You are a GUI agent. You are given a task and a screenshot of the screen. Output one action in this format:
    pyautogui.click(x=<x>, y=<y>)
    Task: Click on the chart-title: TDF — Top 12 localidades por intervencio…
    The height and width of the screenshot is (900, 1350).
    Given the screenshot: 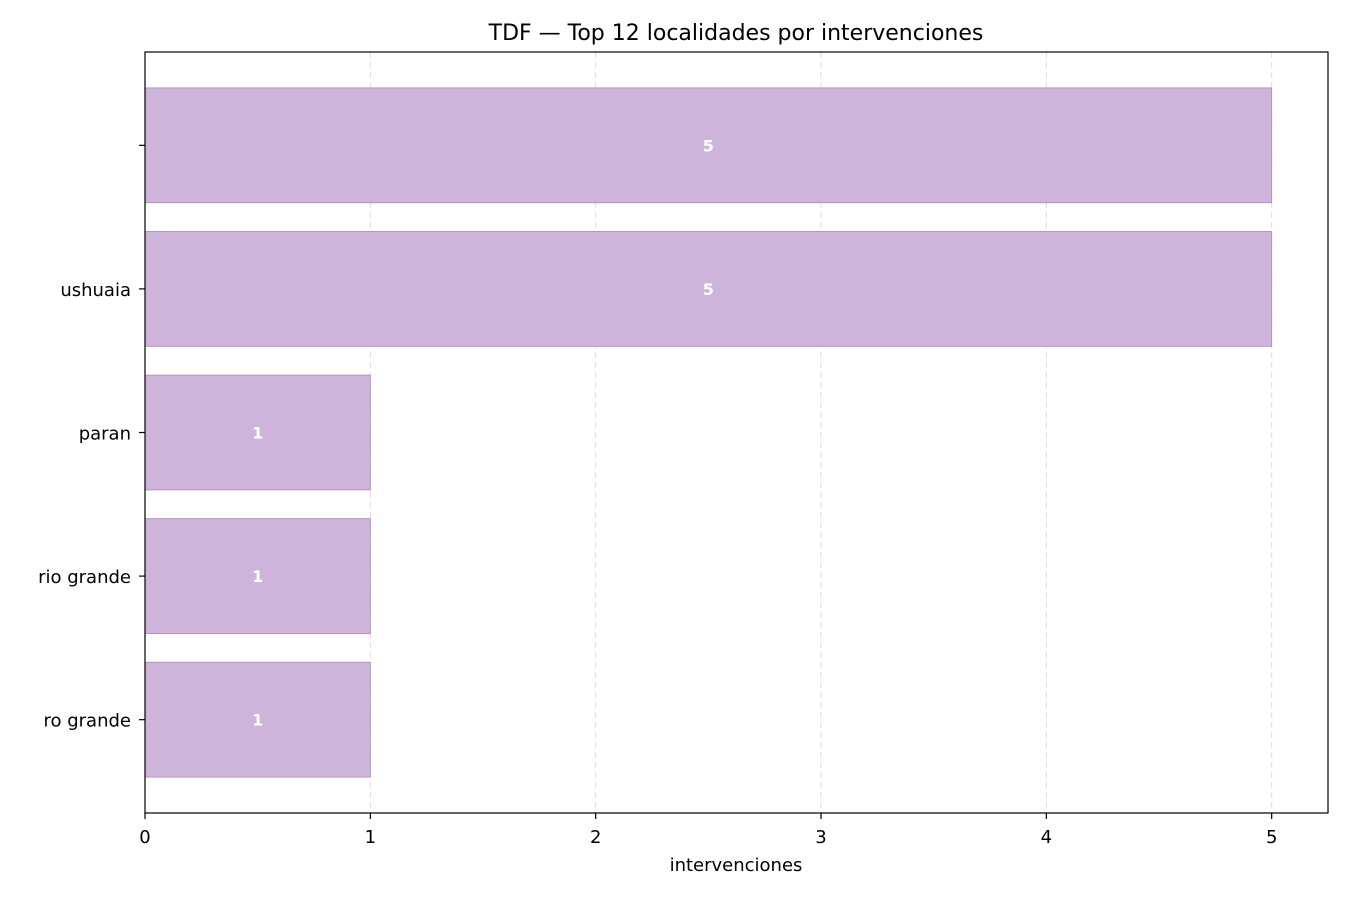 What is the action you would take?
    pyautogui.click(x=736, y=33)
    